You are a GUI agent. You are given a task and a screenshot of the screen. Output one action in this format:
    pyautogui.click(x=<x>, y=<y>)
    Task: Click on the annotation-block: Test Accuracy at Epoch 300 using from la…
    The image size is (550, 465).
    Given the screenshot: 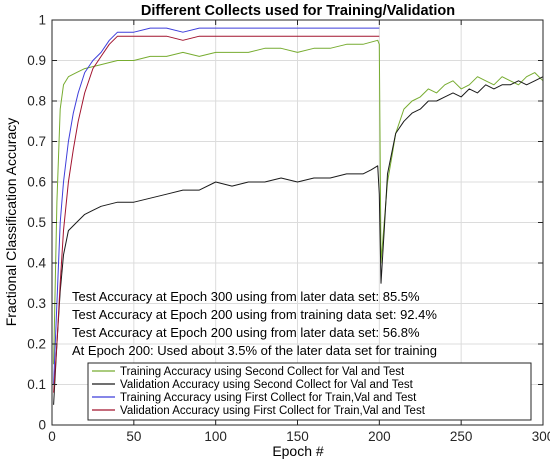 What is the action you would take?
    pyautogui.click(x=254, y=323)
    